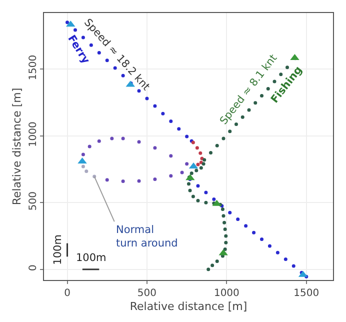 The height and width of the screenshot is (322, 346). I want to click on y-axis-title: Relative distance [m], so click(17, 147).